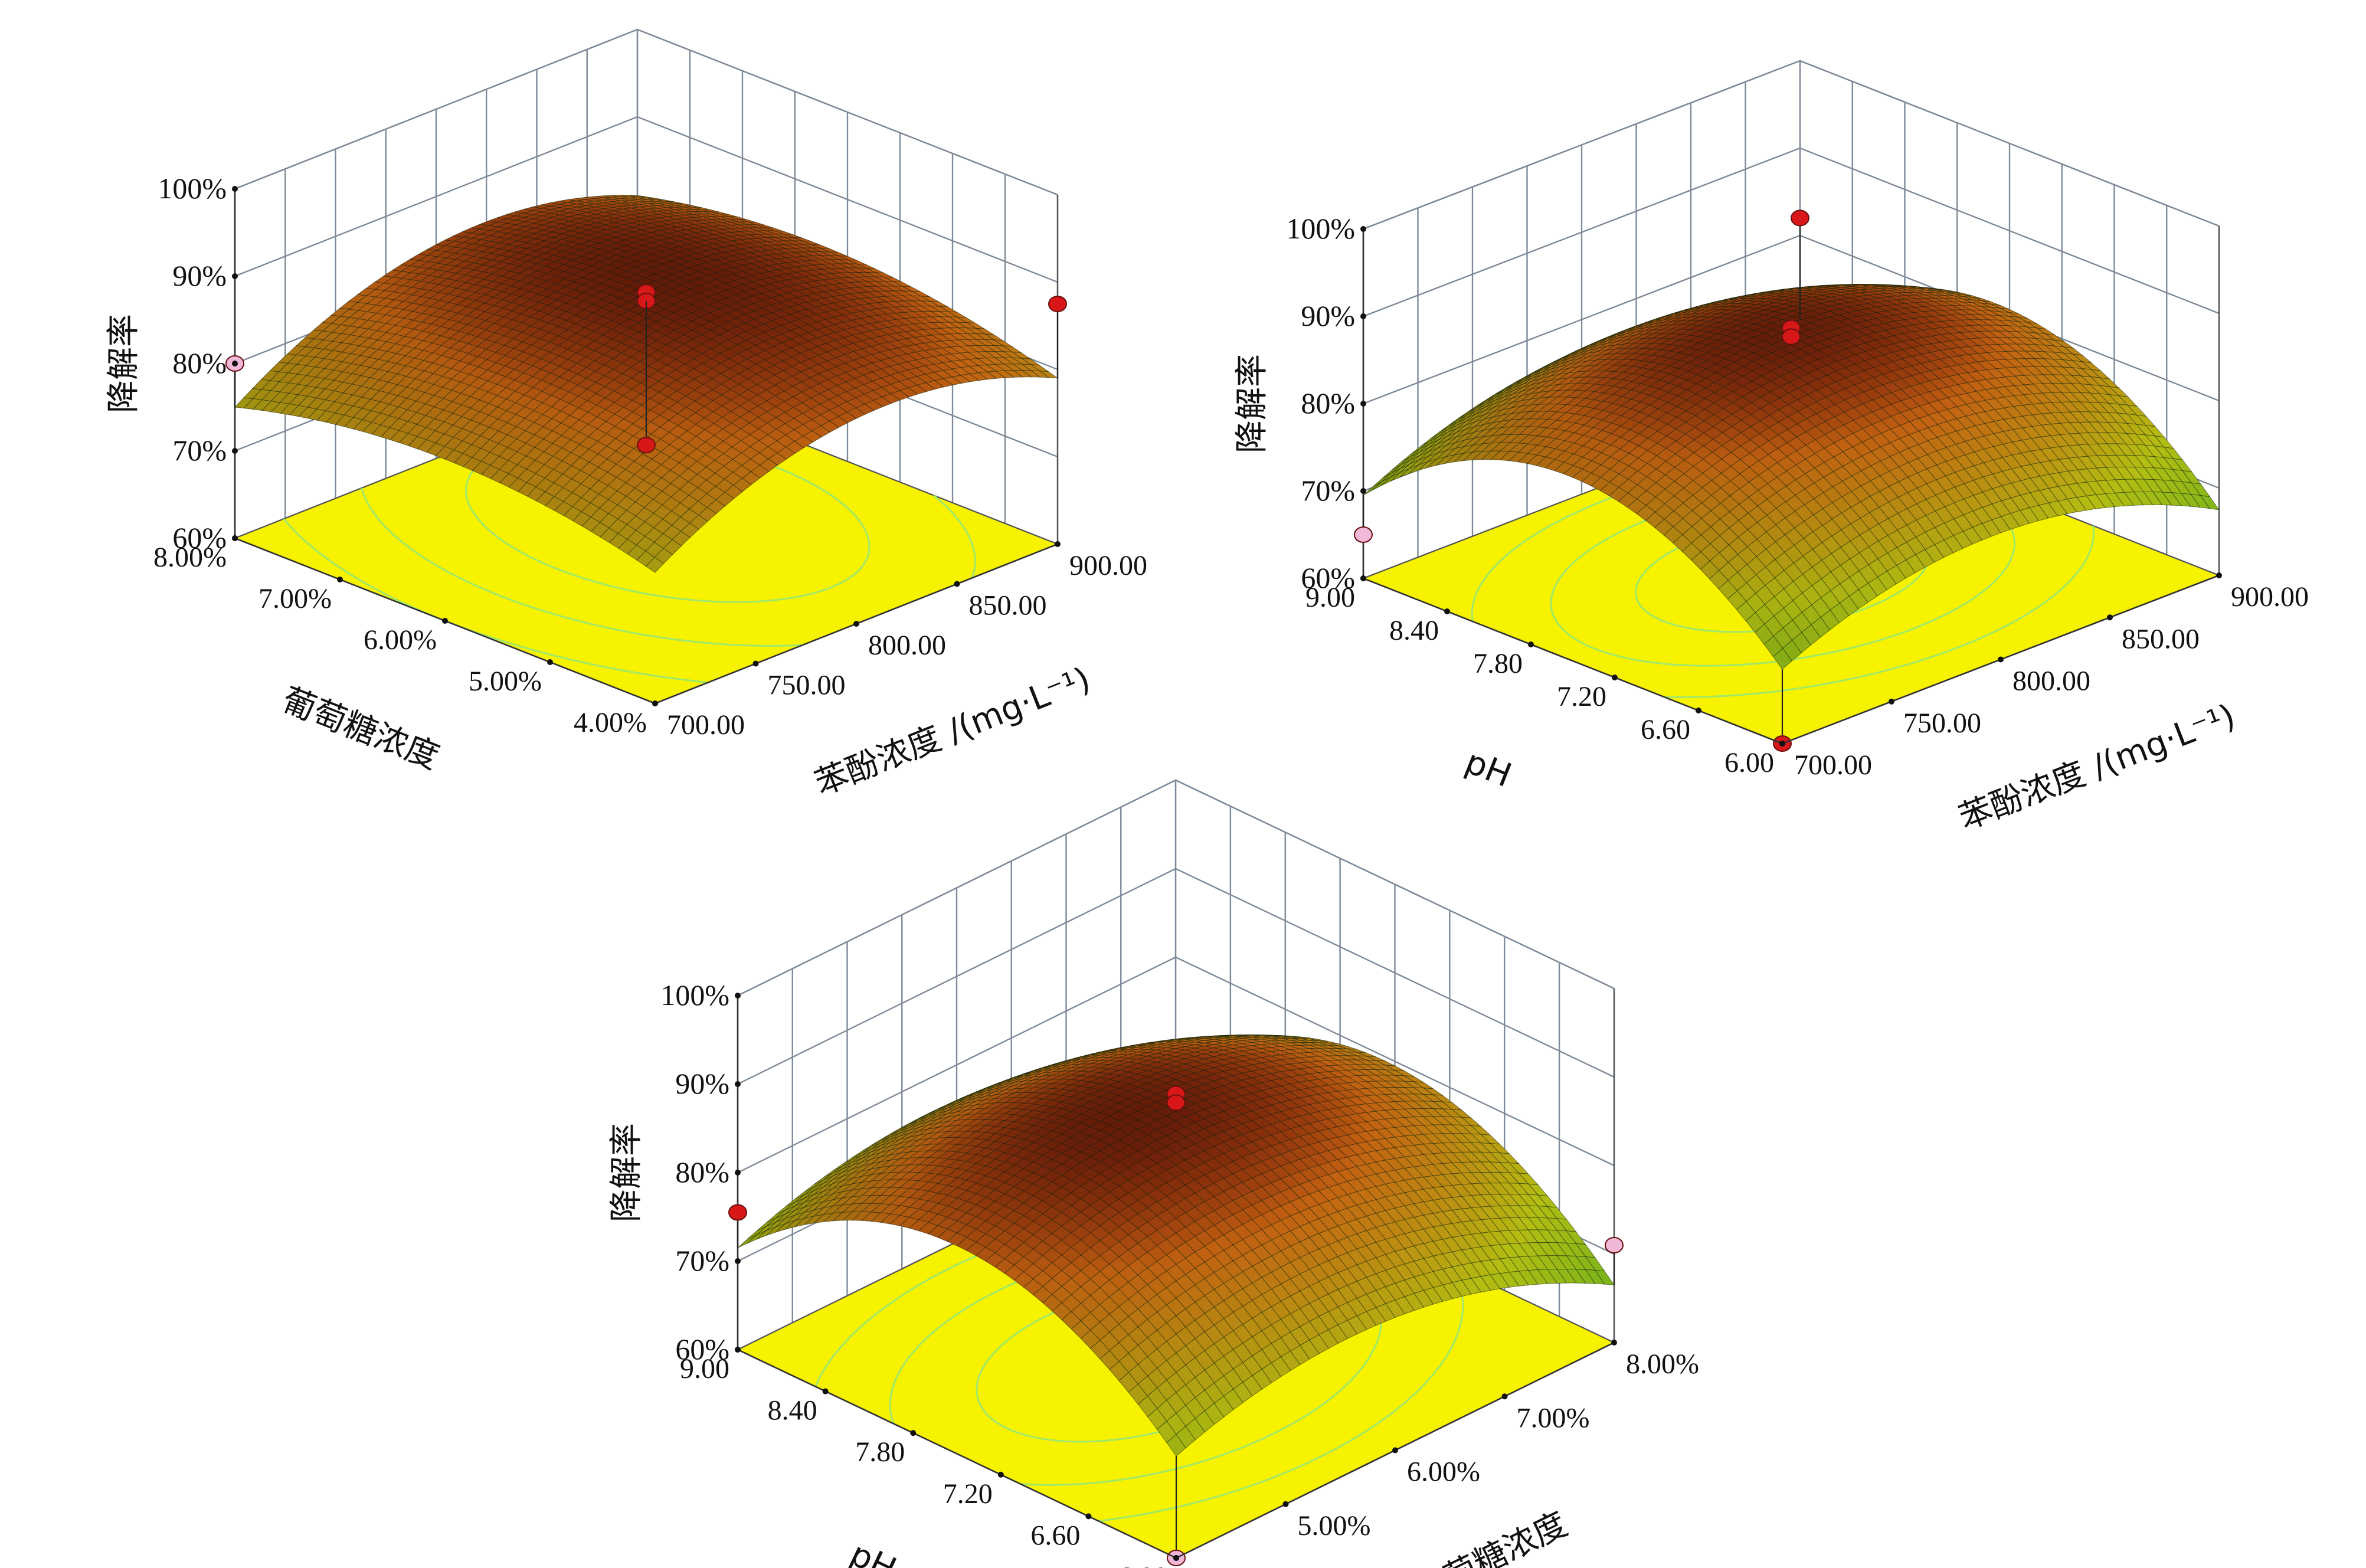  Describe the element at coordinates (610, 722) in the screenshot. I see `y-tick-label: 4.00%` at that location.